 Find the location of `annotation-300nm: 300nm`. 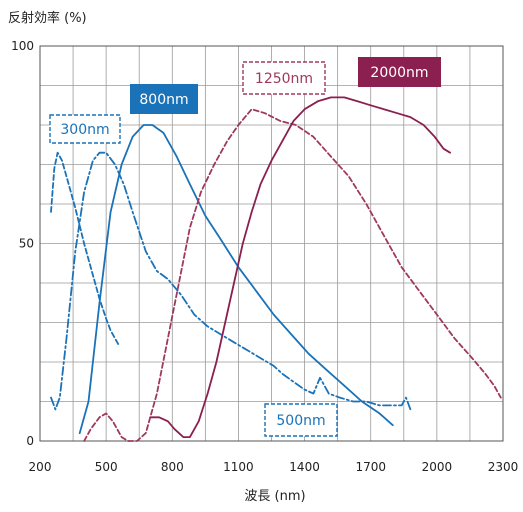

annotation-300nm: 300nm is located at coordinates (85, 129).